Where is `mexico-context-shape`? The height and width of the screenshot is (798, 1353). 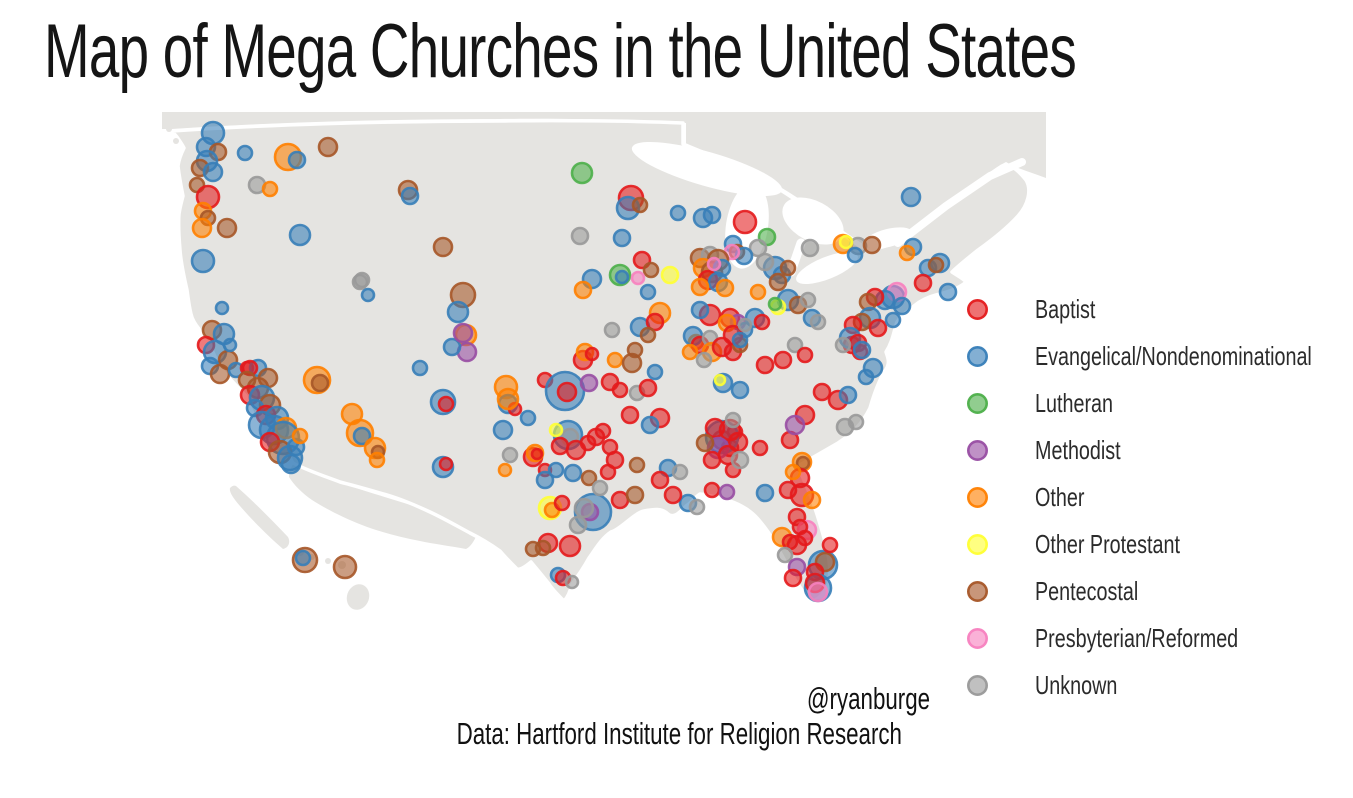
mexico-context-shape is located at coordinates (383, 506).